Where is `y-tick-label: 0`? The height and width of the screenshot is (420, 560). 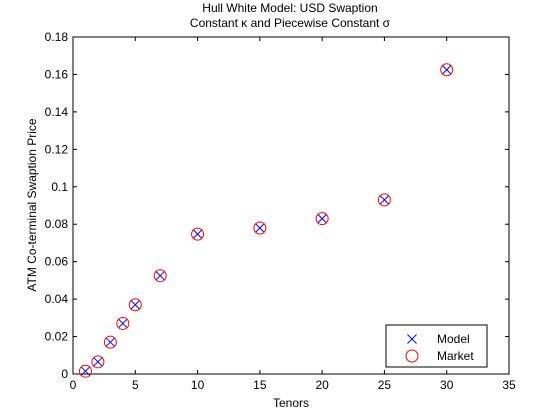 y-tick-label: 0 is located at coordinates (64, 374).